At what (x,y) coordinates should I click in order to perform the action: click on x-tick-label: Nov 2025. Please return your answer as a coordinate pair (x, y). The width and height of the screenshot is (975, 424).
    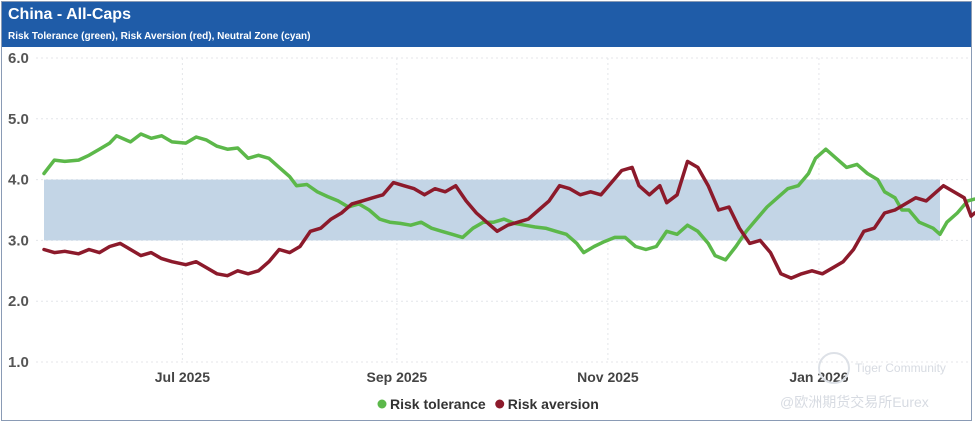
    Looking at the image, I should click on (608, 377).